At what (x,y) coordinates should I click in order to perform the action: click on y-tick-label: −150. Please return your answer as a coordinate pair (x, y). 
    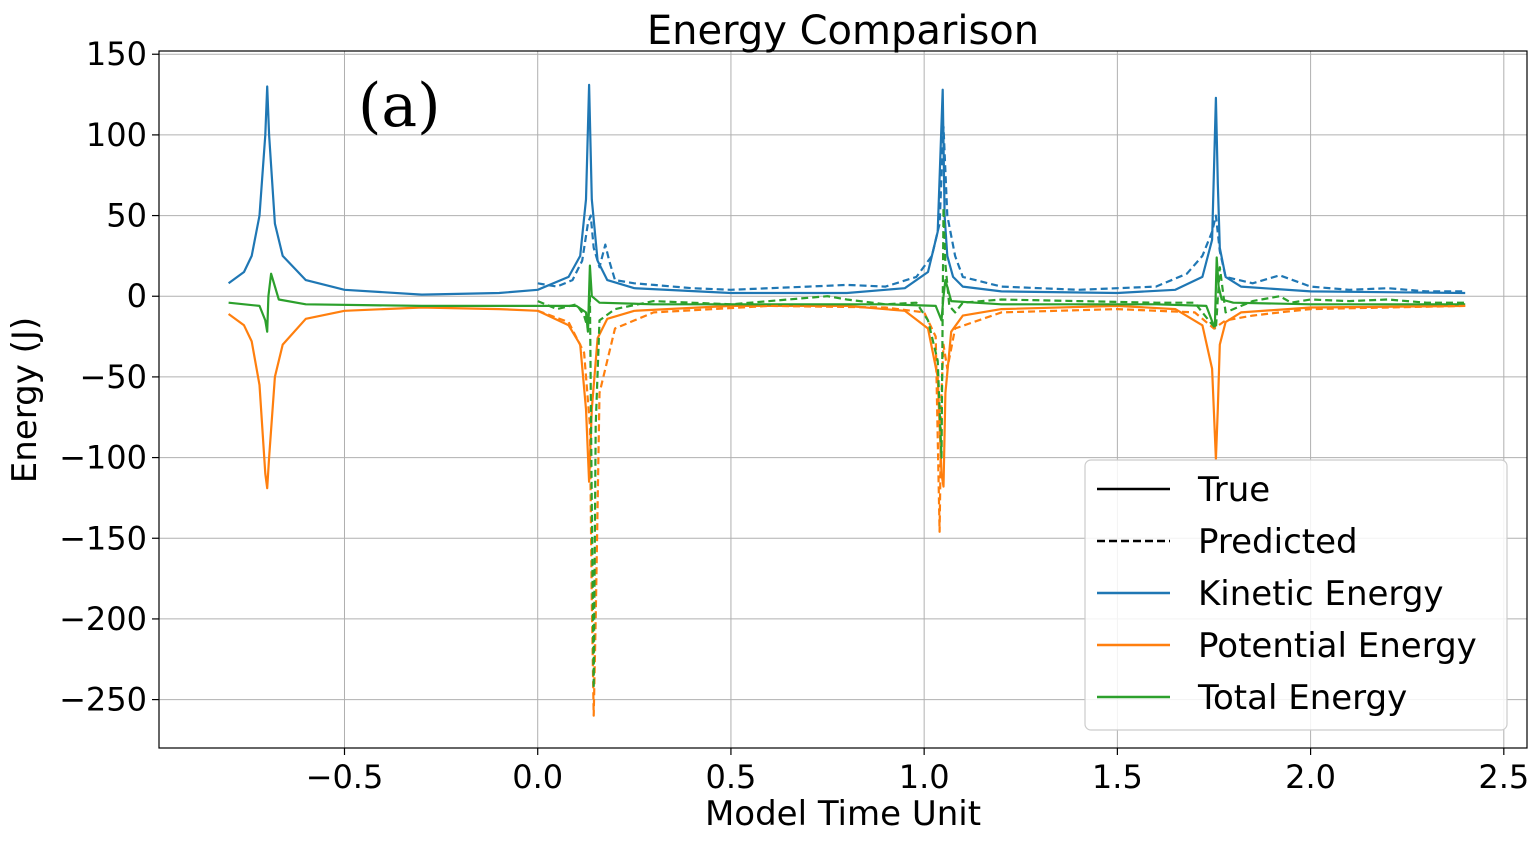
    Looking at the image, I should click on (103, 538).